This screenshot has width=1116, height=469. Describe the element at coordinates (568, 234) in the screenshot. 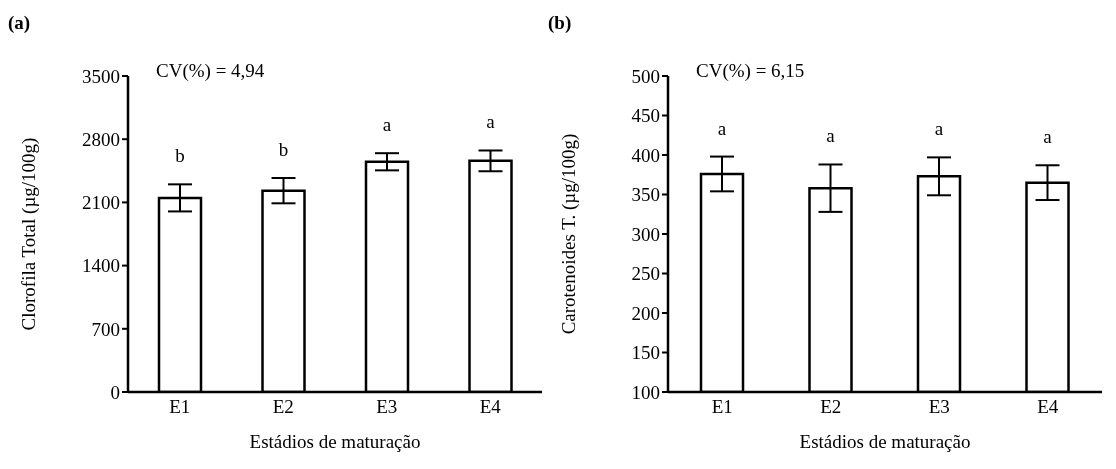

I see `y-axis-title: Carotenoides T. (µg/100g)` at that location.